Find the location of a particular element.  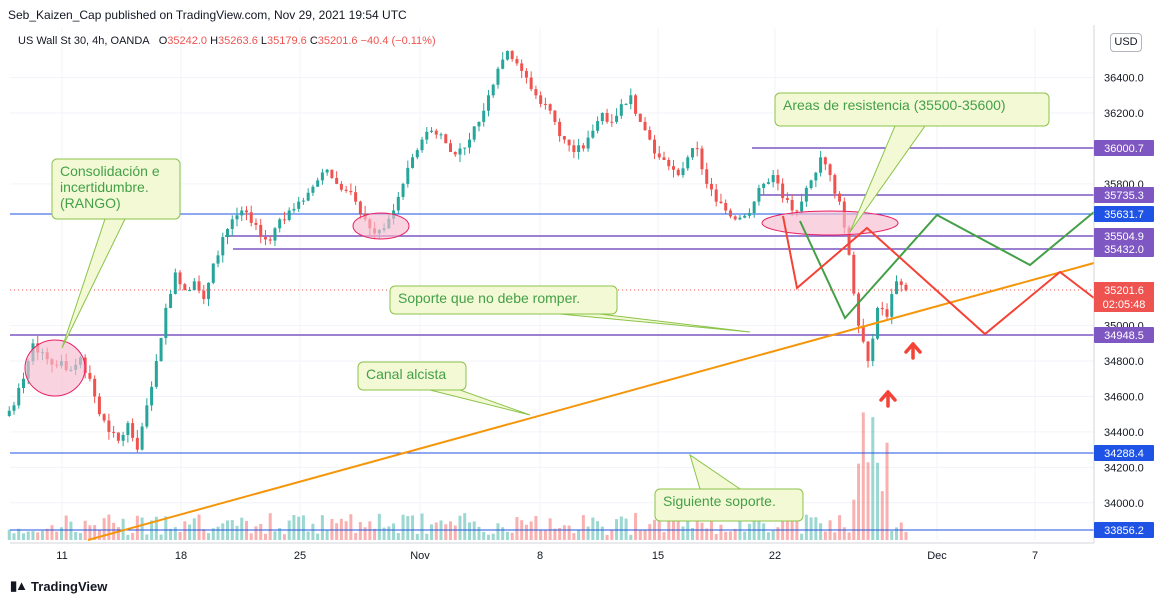

tradingview-logo: ▮▲ TradingView is located at coordinates (58, 586).